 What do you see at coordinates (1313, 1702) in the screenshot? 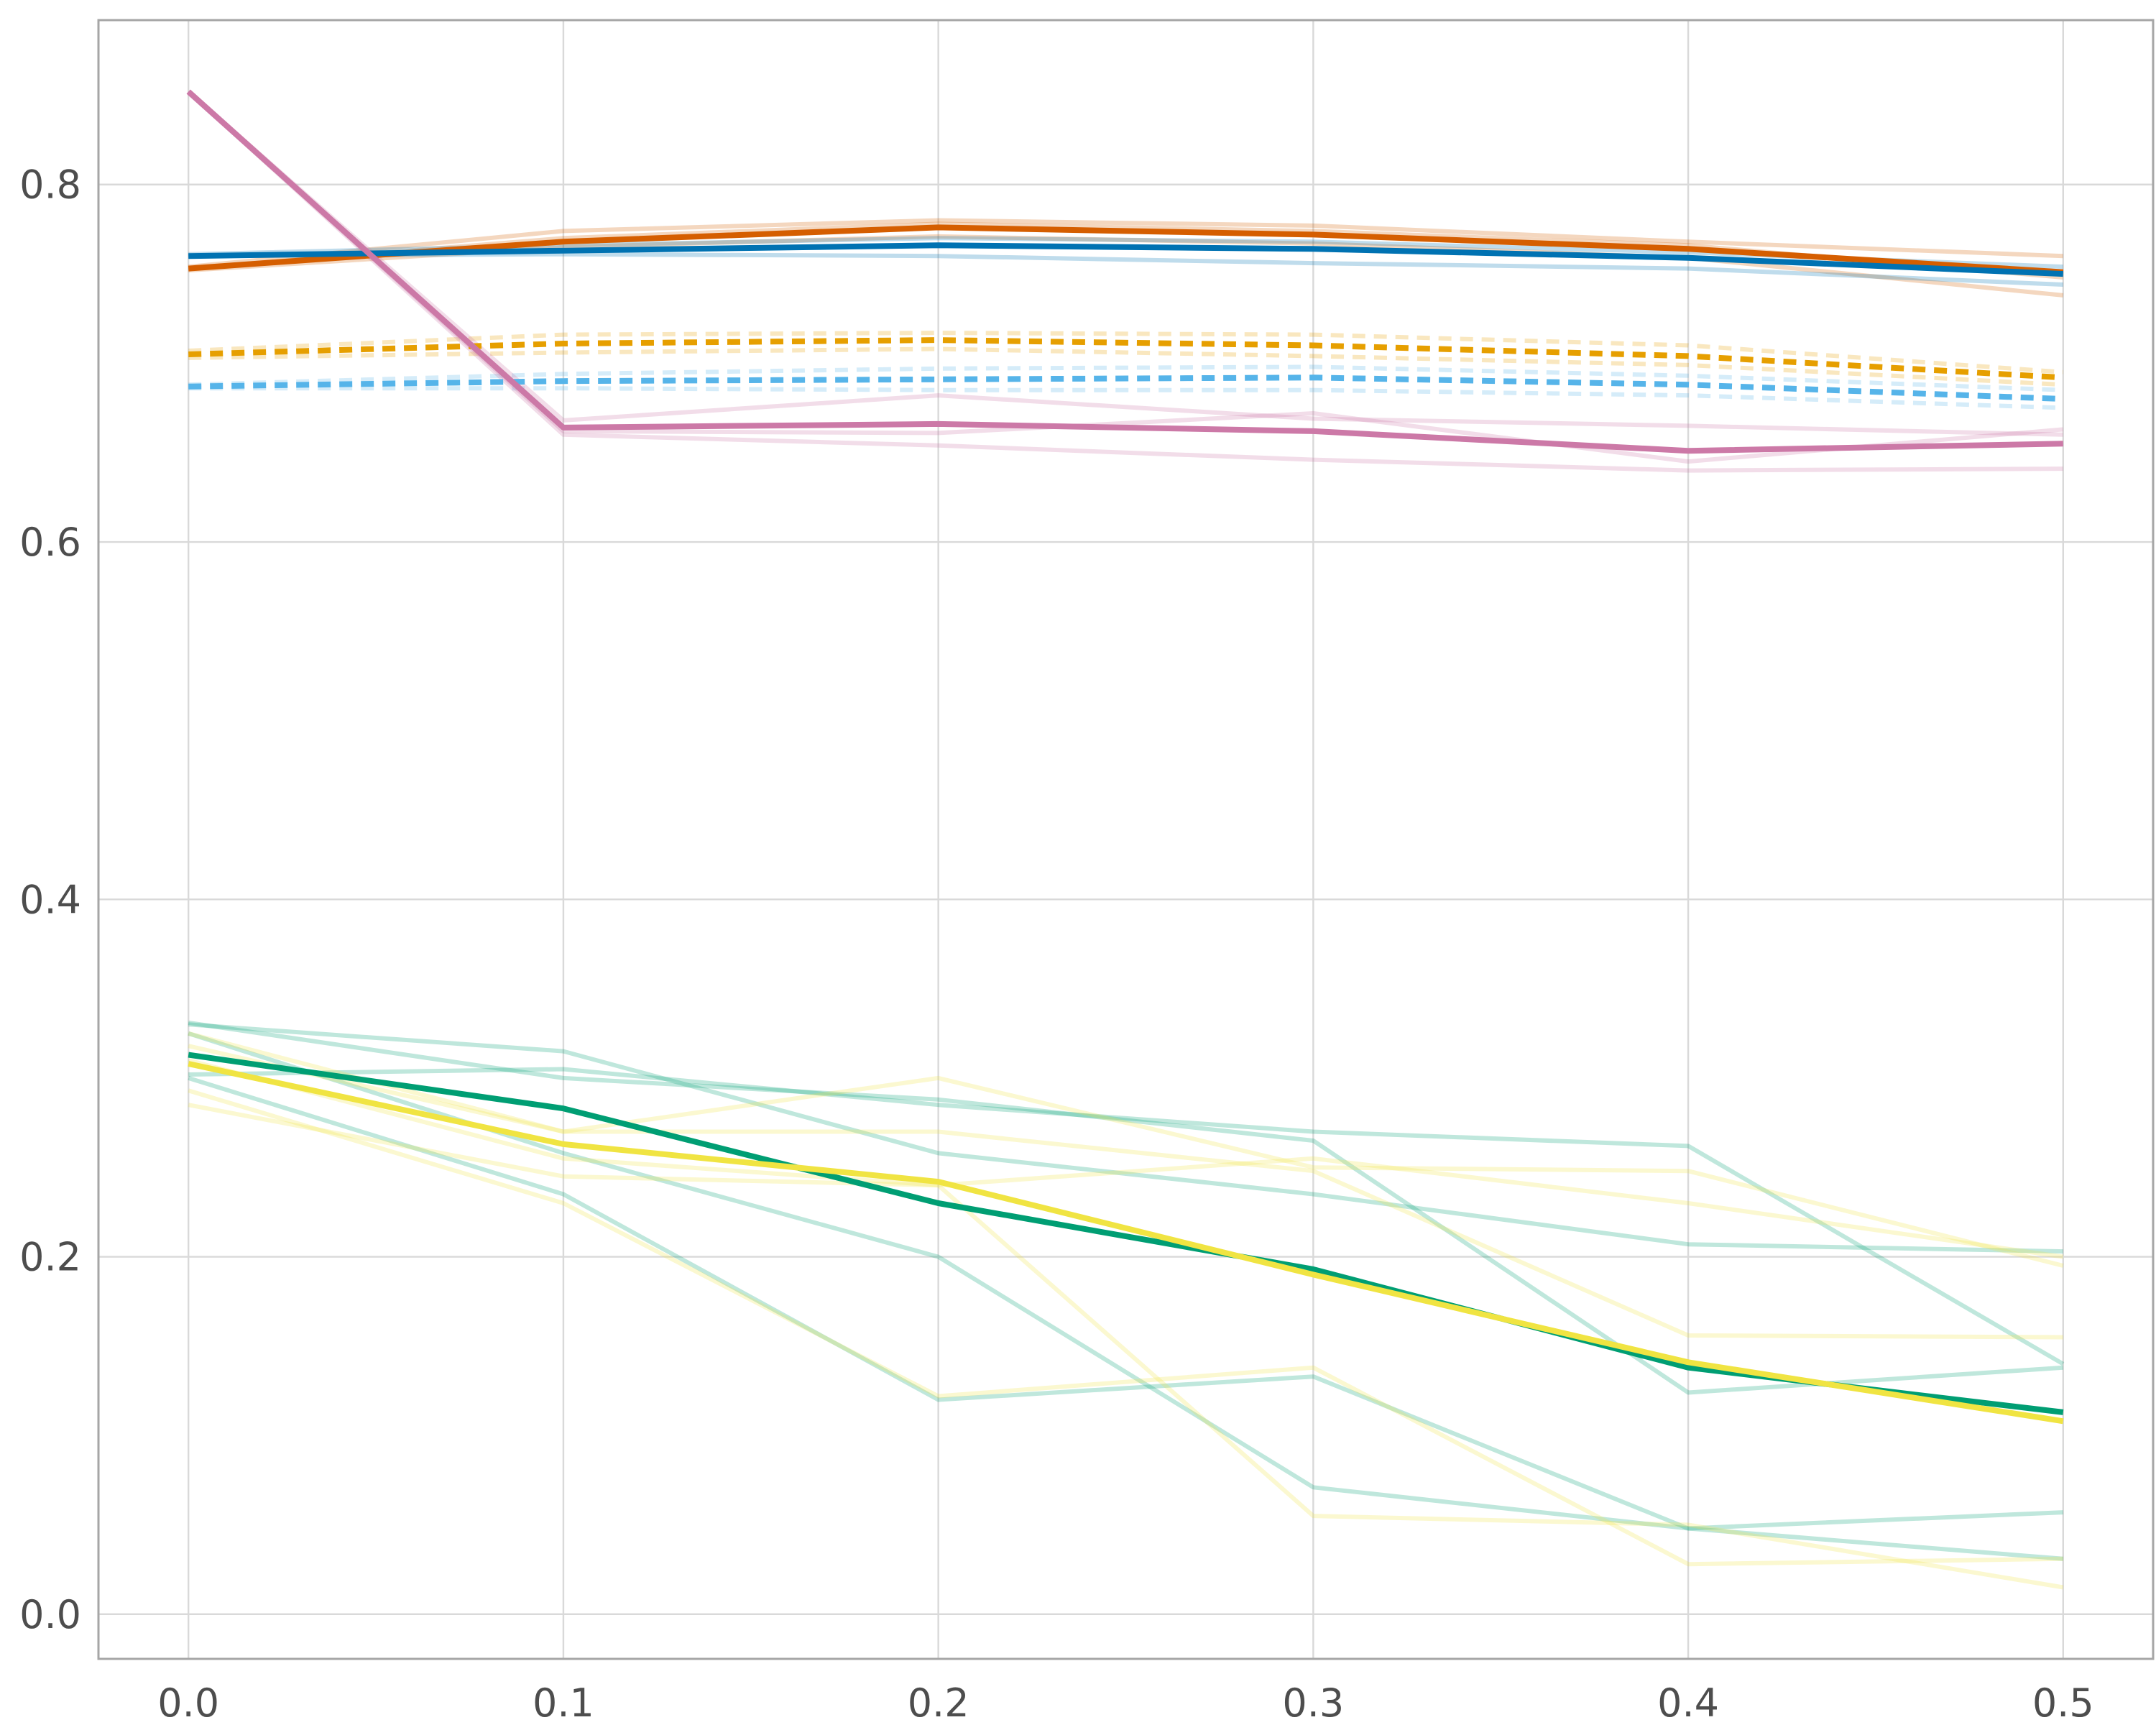
I see `x-tick-label-3: 0.3` at bounding box center [1313, 1702].